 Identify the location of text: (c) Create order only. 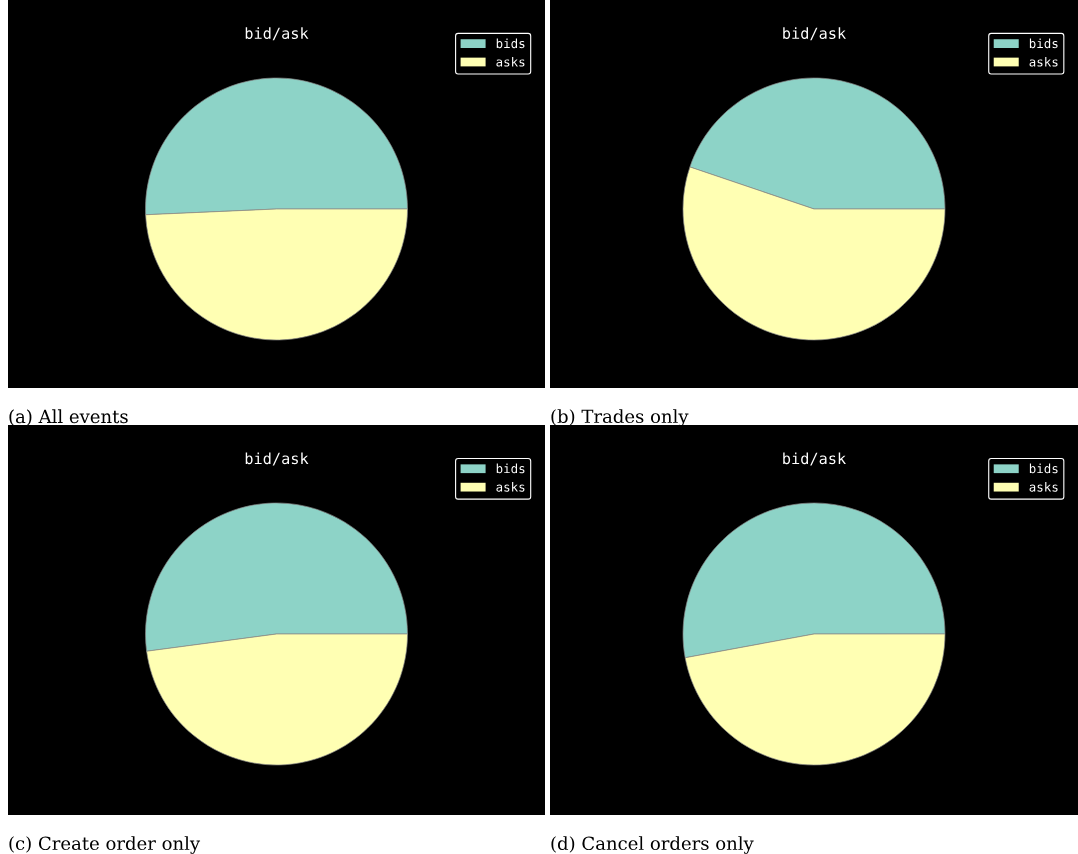
(105, 845).